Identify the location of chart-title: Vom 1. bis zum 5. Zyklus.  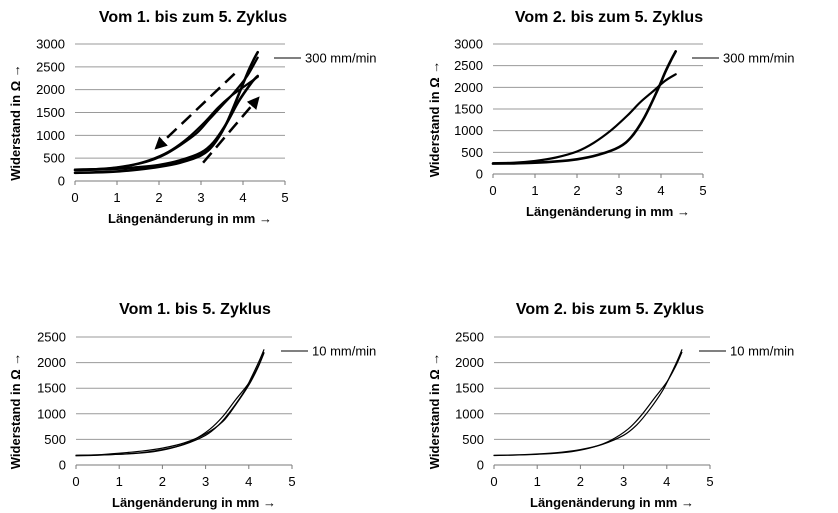
(193, 17).